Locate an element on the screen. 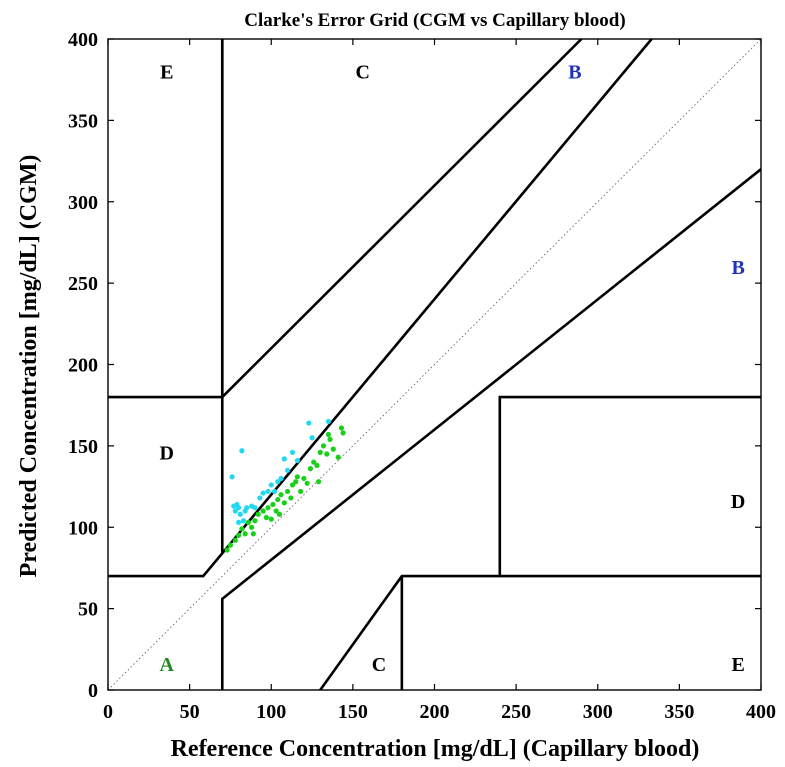  zone-label-d-6: D is located at coordinates (738, 502).